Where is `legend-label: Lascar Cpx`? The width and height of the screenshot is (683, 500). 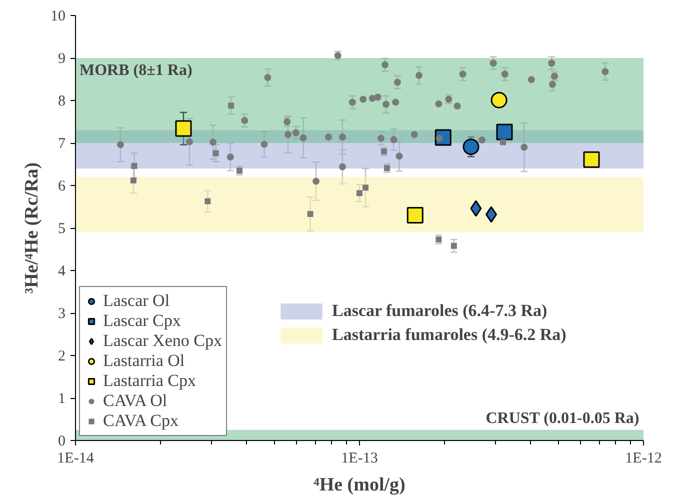
legend-label: Lascar Cpx is located at coordinates (142, 321).